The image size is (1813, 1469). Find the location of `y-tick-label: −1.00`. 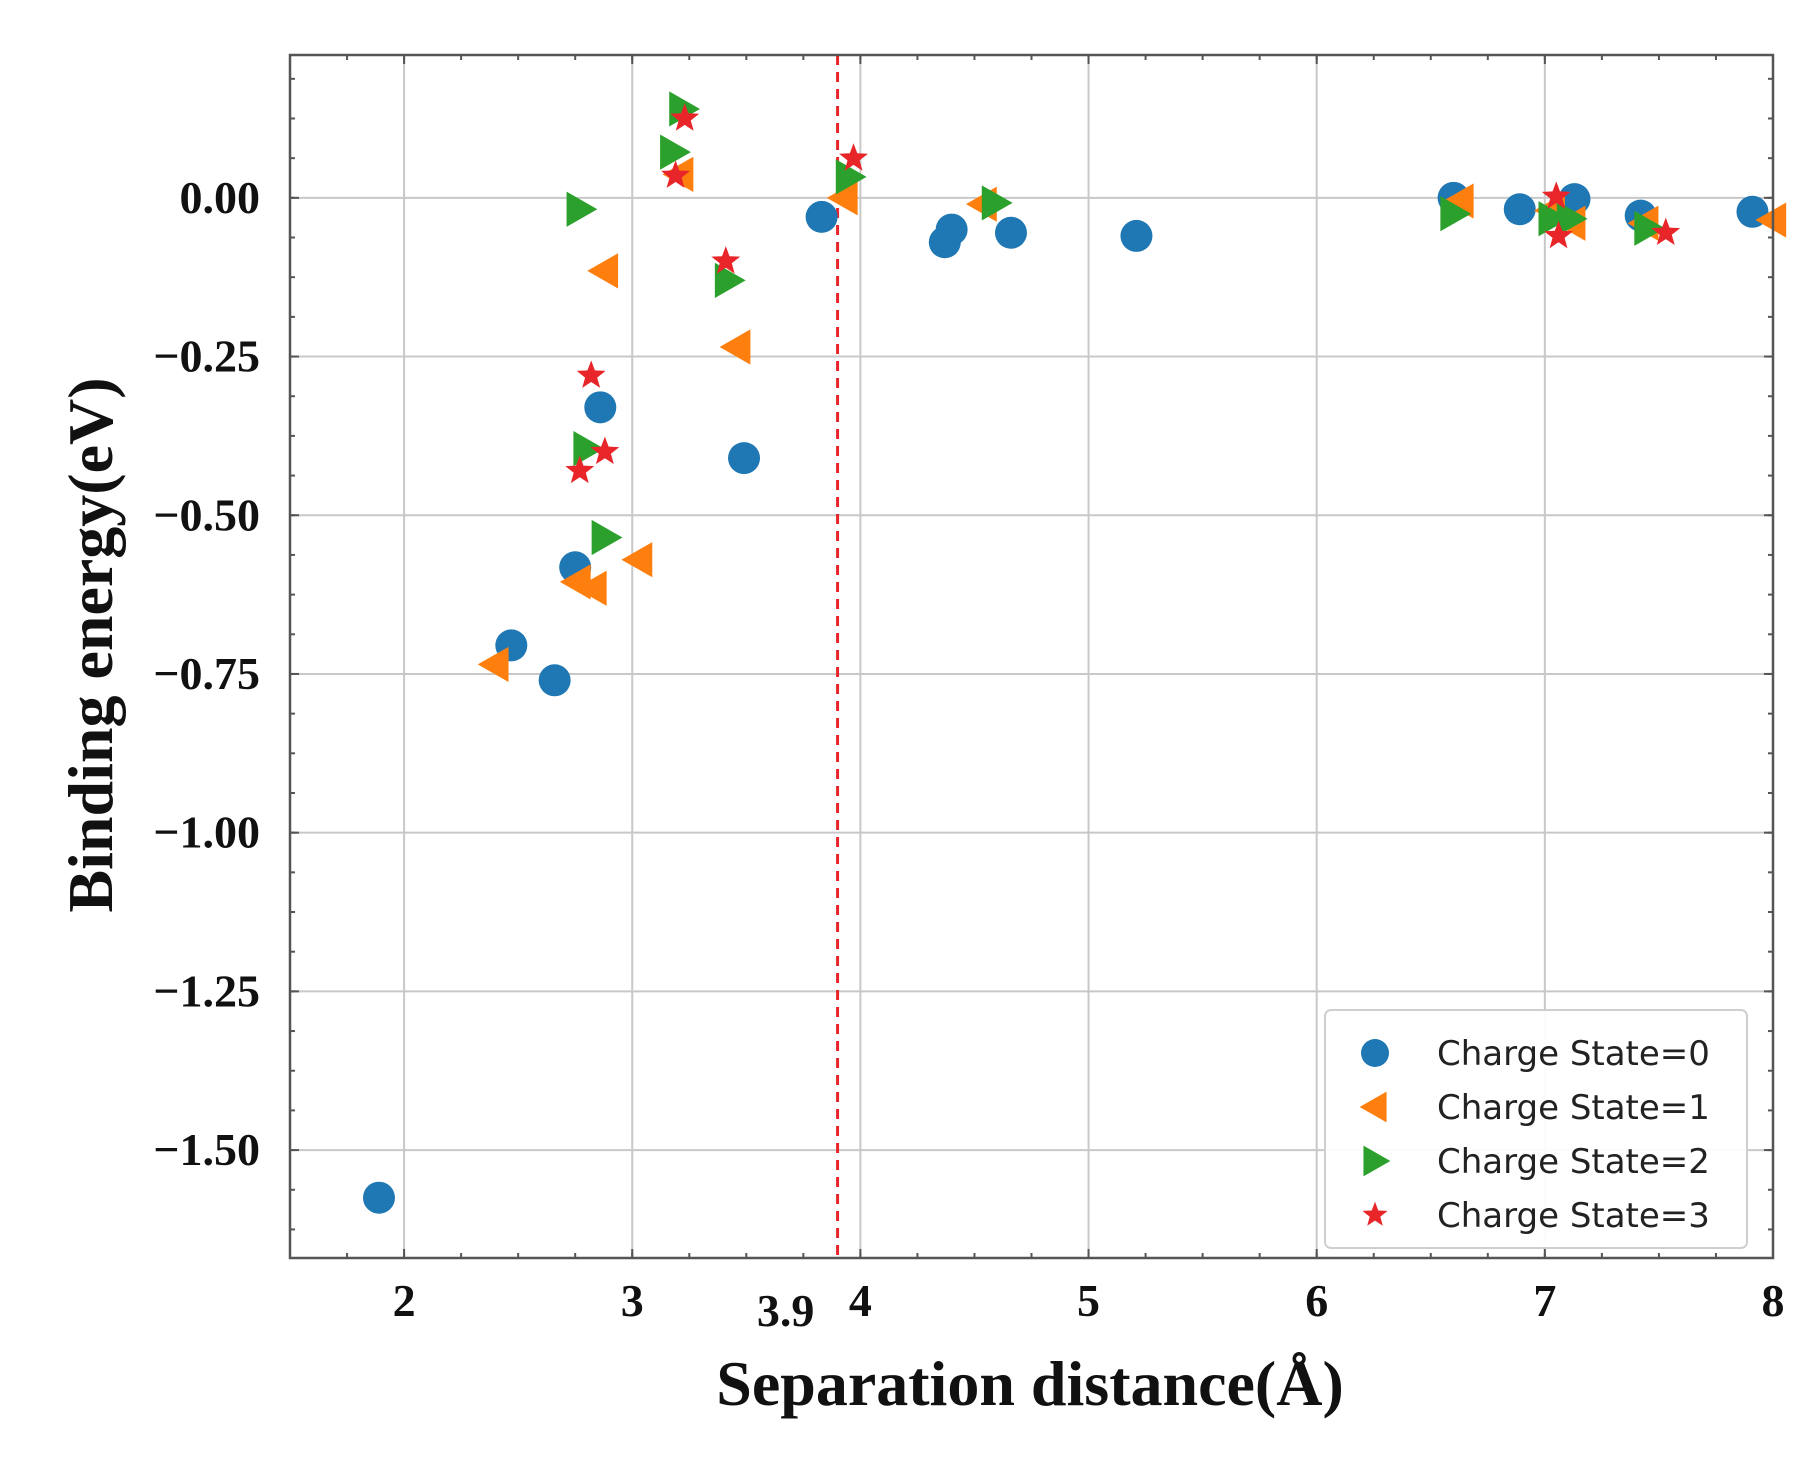

y-tick-label: −1.00 is located at coordinates (206, 832).